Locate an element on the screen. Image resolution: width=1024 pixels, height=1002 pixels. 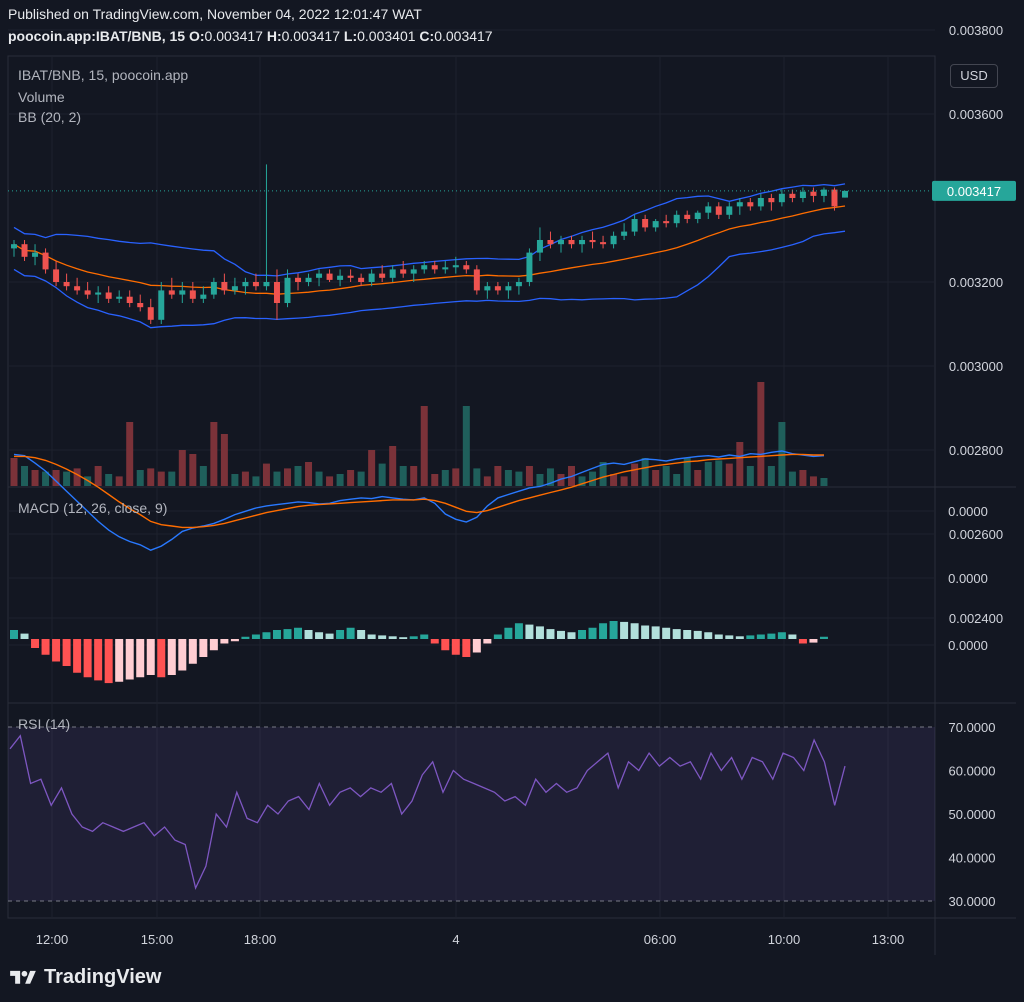
price-tick-label: 0.002400 is located at coordinates (976, 618).